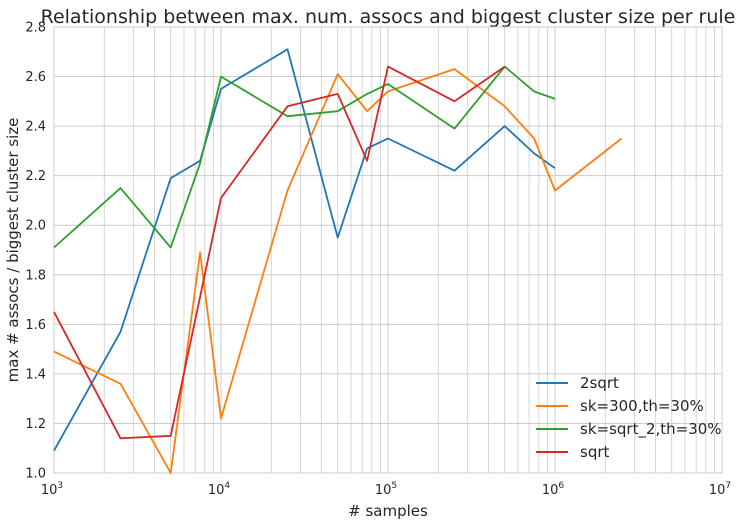  What do you see at coordinates (595, 452) in the screenshot?
I see `legend-label: sqrt` at bounding box center [595, 452].